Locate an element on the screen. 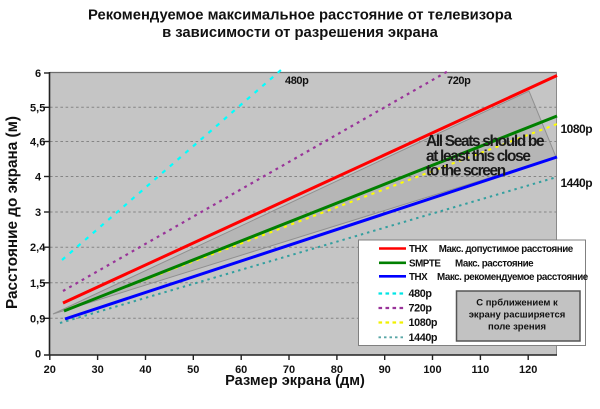 This screenshot has height=409, width=600. svg-text: поле зрения is located at coordinates (517, 327).